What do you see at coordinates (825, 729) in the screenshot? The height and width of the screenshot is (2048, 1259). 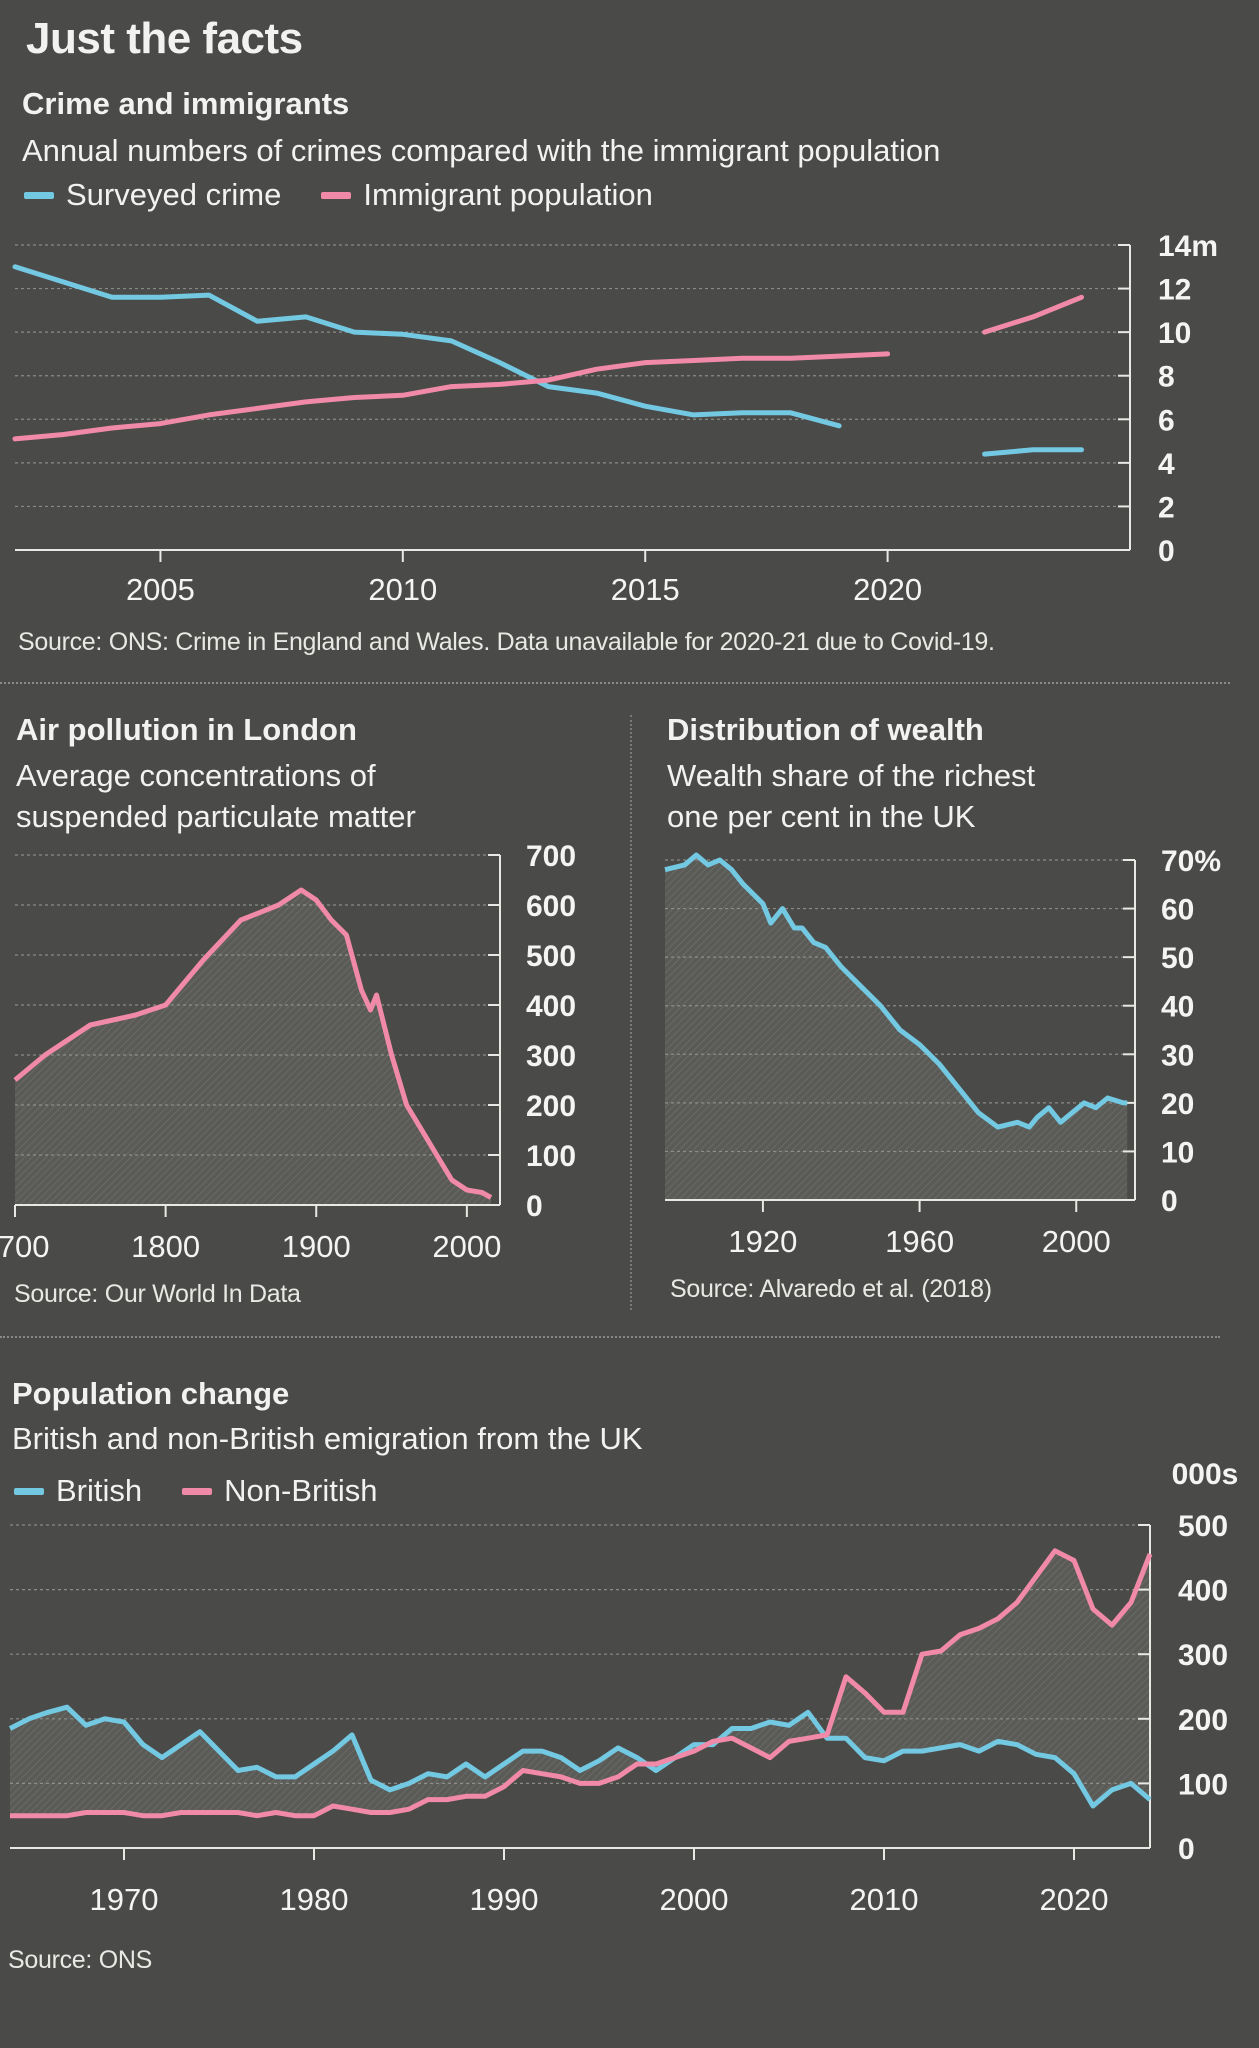 I see `wealth-chart-title: Distribution of wealth` at bounding box center [825, 729].